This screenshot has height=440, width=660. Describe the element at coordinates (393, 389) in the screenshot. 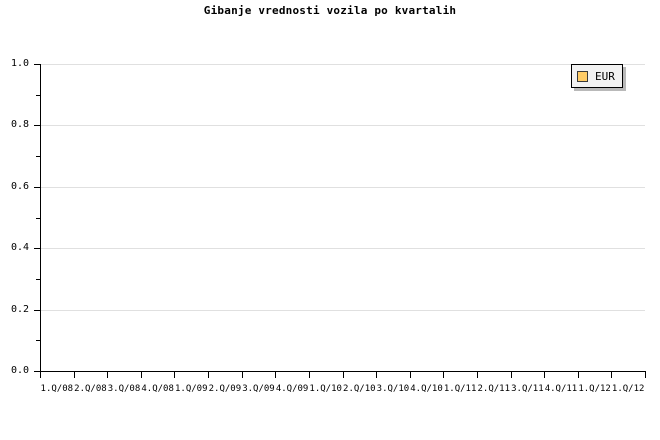

I see `x-axis-label: 3.Q/10` at that location.